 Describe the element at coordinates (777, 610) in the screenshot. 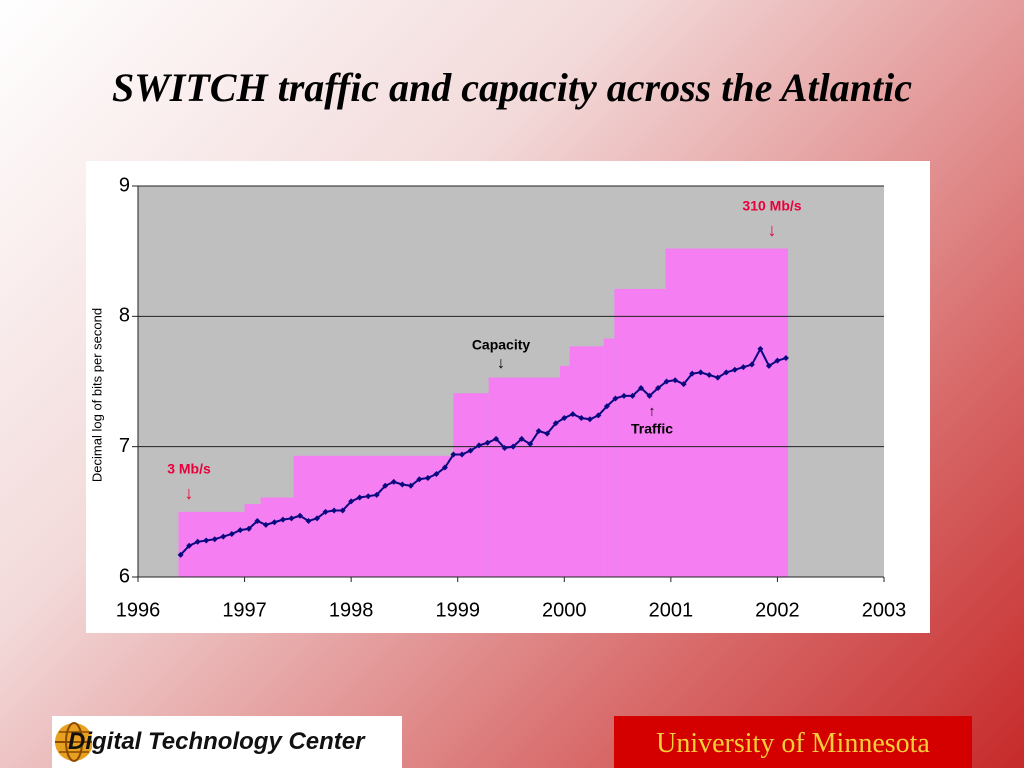

I see `x-tick-label: 2002` at that location.